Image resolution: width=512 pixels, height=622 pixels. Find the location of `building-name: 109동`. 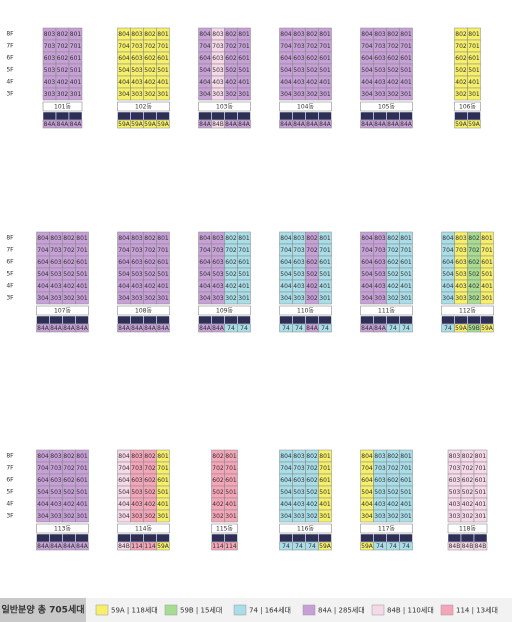

building-name: 109동 is located at coordinates (224, 311).